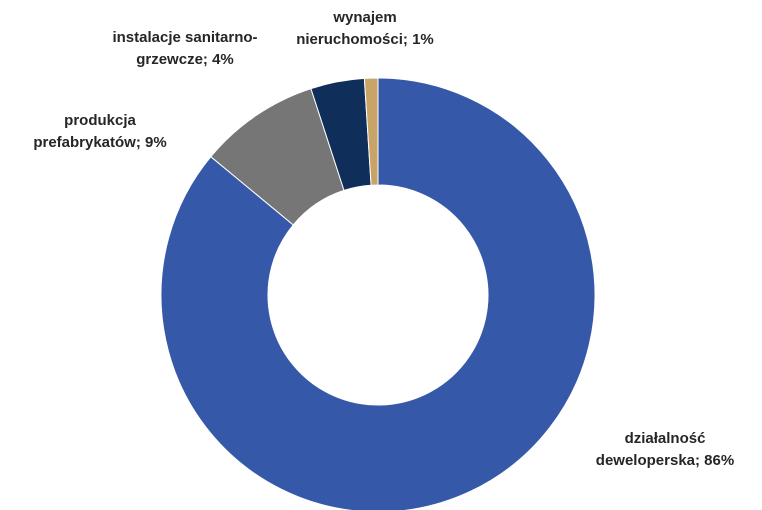  Describe the element at coordinates (99, 142) in the screenshot. I see `data-label-line: prefabrykatów; 9%` at that location.